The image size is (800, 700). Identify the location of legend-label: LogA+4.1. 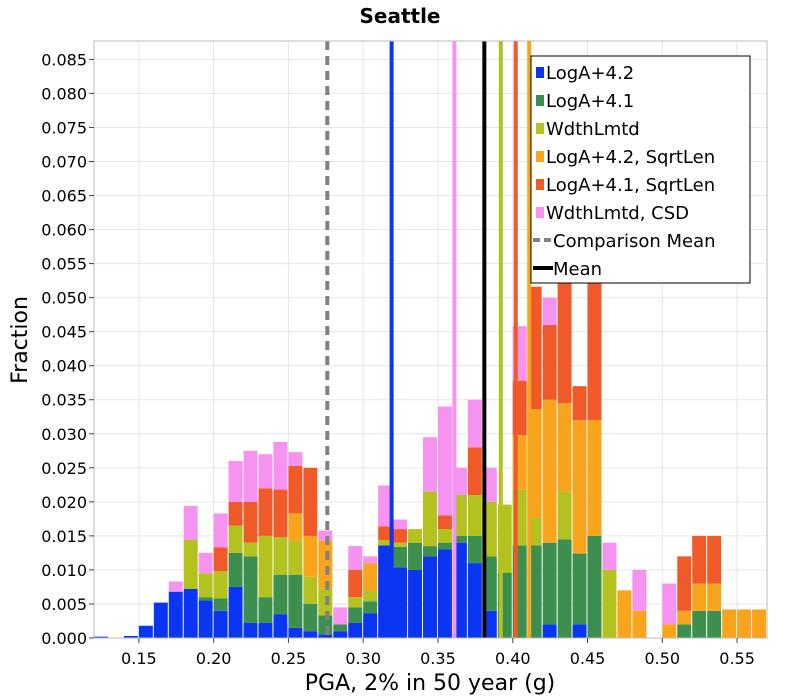
(590, 101).